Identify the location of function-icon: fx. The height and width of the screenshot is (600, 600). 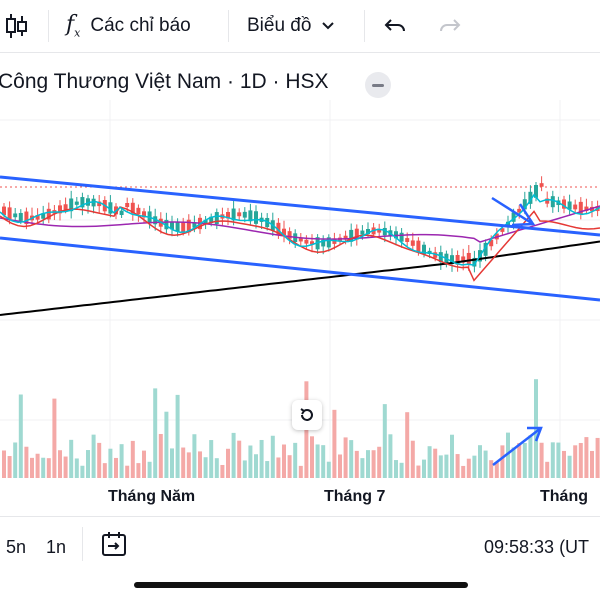
(73, 26).